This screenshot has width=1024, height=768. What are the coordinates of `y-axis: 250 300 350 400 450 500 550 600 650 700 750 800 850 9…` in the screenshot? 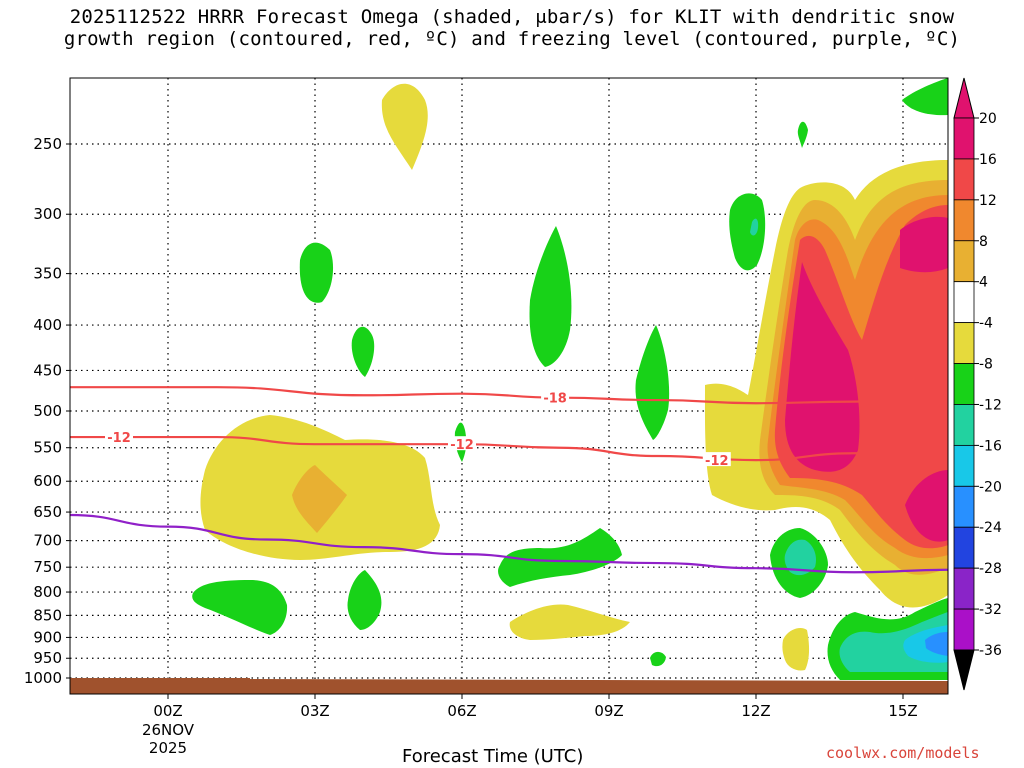 It's located at (47, 411).